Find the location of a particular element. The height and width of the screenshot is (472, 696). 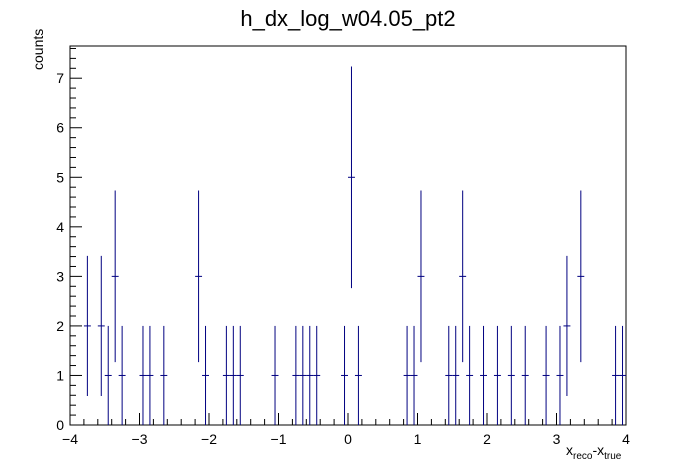

x-tick-label: 1 is located at coordinates (418, 439).